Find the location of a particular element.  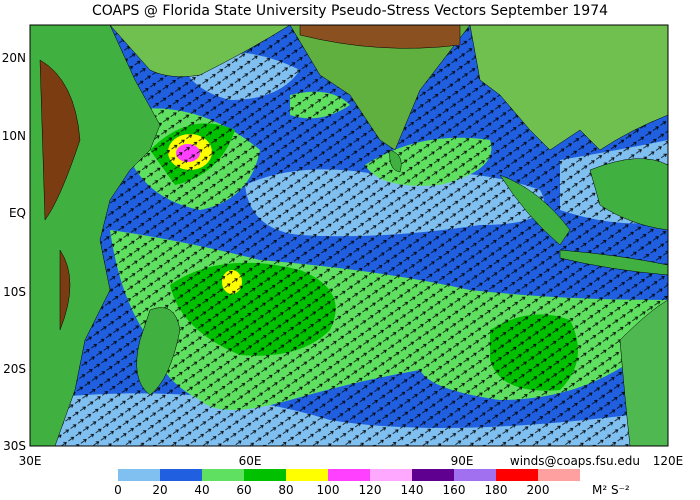

colorbar-tick-label: 140 is located at coordinates (412, 490).